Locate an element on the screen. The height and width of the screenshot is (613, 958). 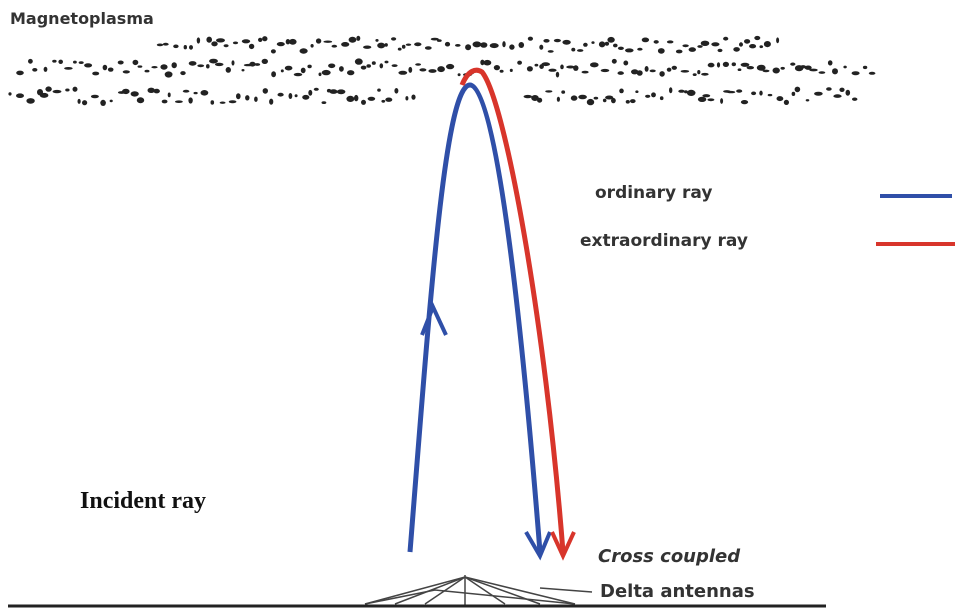
antenna is located at coordinates (478, 590).